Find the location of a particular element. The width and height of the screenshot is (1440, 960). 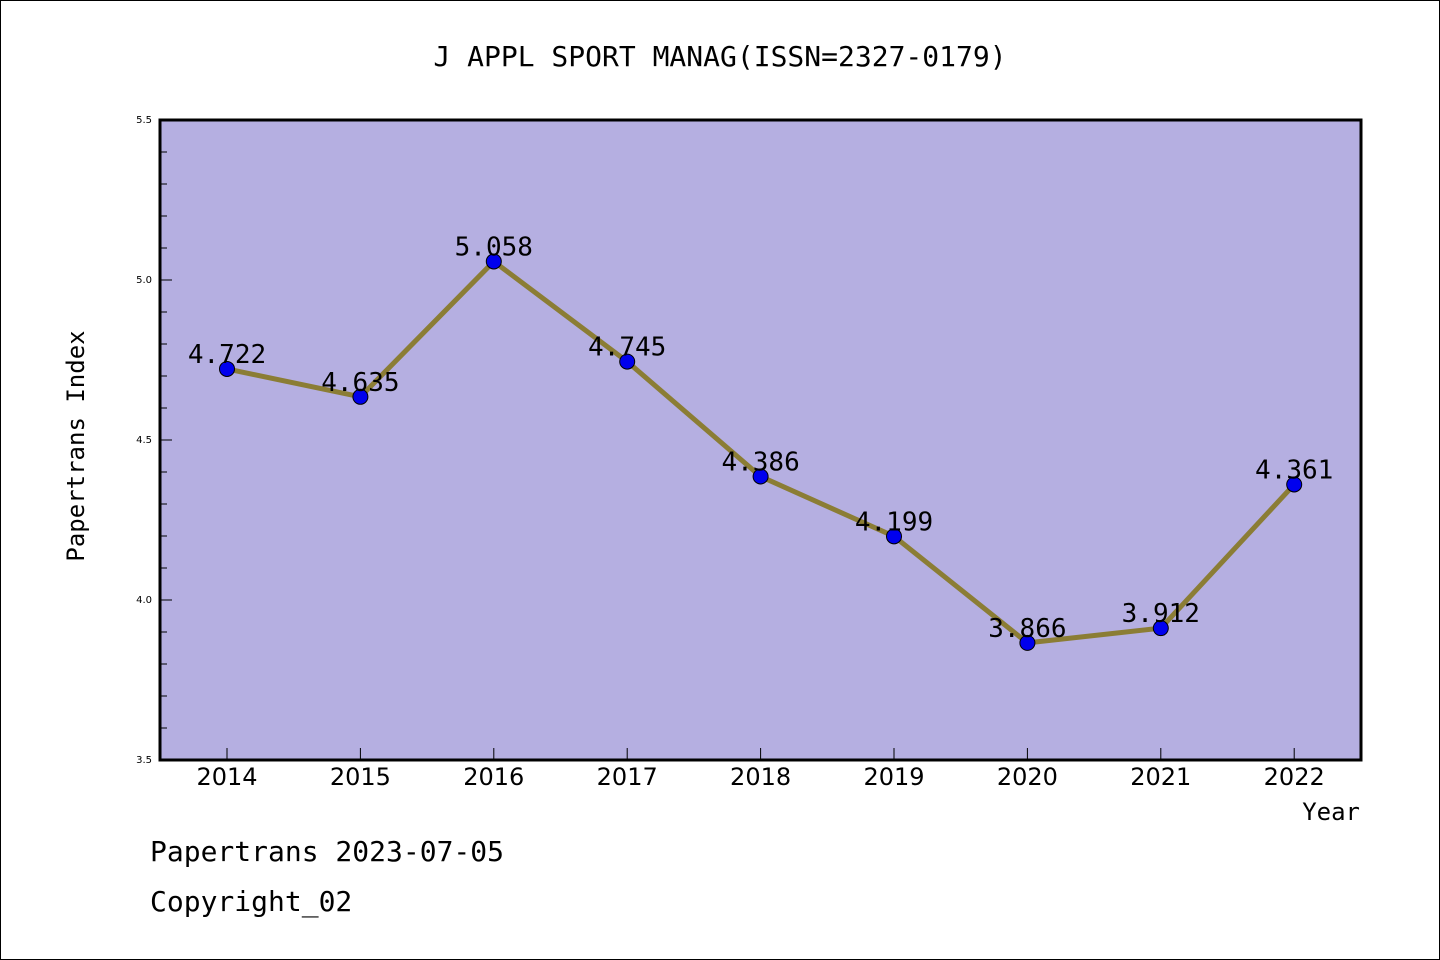

y-tick-label: 4.0 is located at coordinates (144, 600).